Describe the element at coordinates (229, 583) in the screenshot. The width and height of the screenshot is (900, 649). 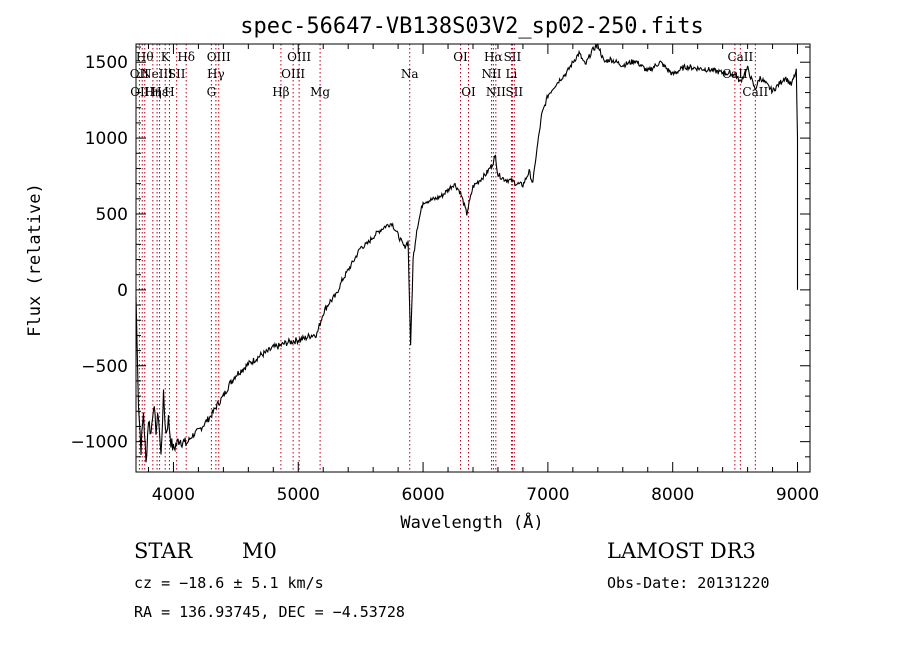
I see `redshift-velocity: cz = −18.6 ± 5.1 km/s` at that location.